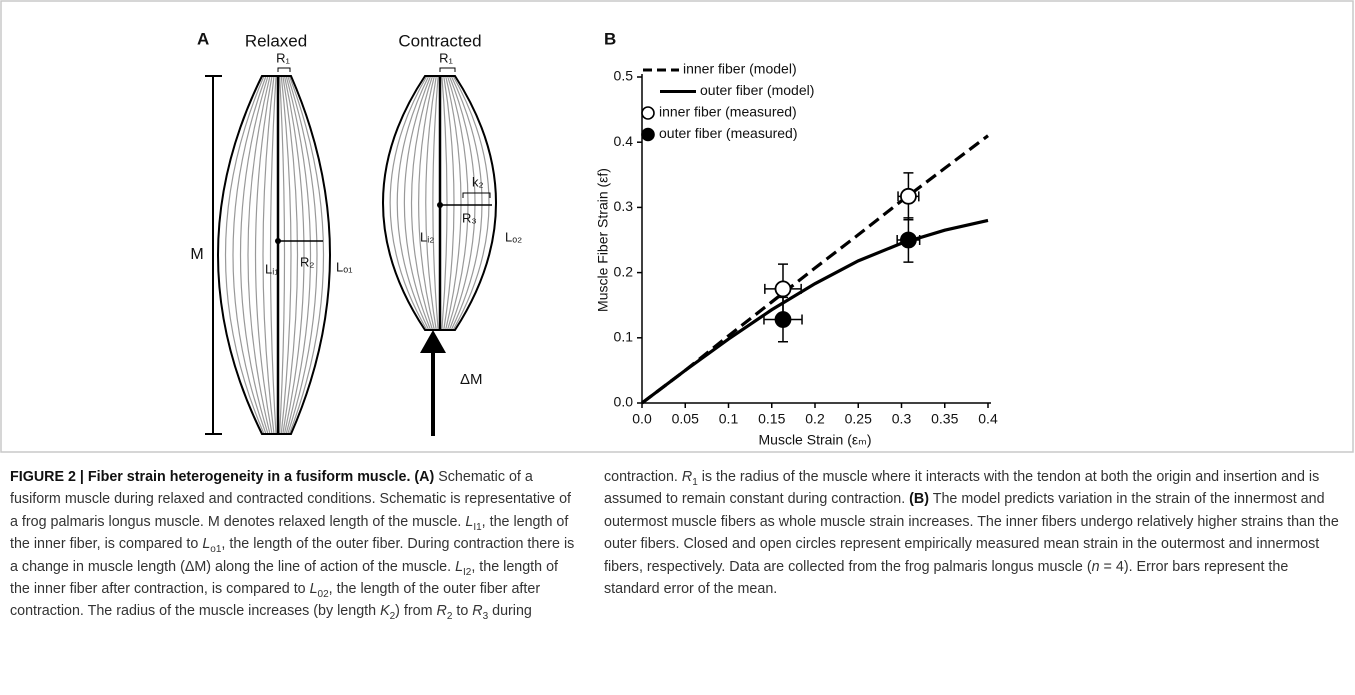 Image resolution: width=1355 pixels, height=695 pixels. I want to click on contracted-label: Contracted, so click(439, 40).